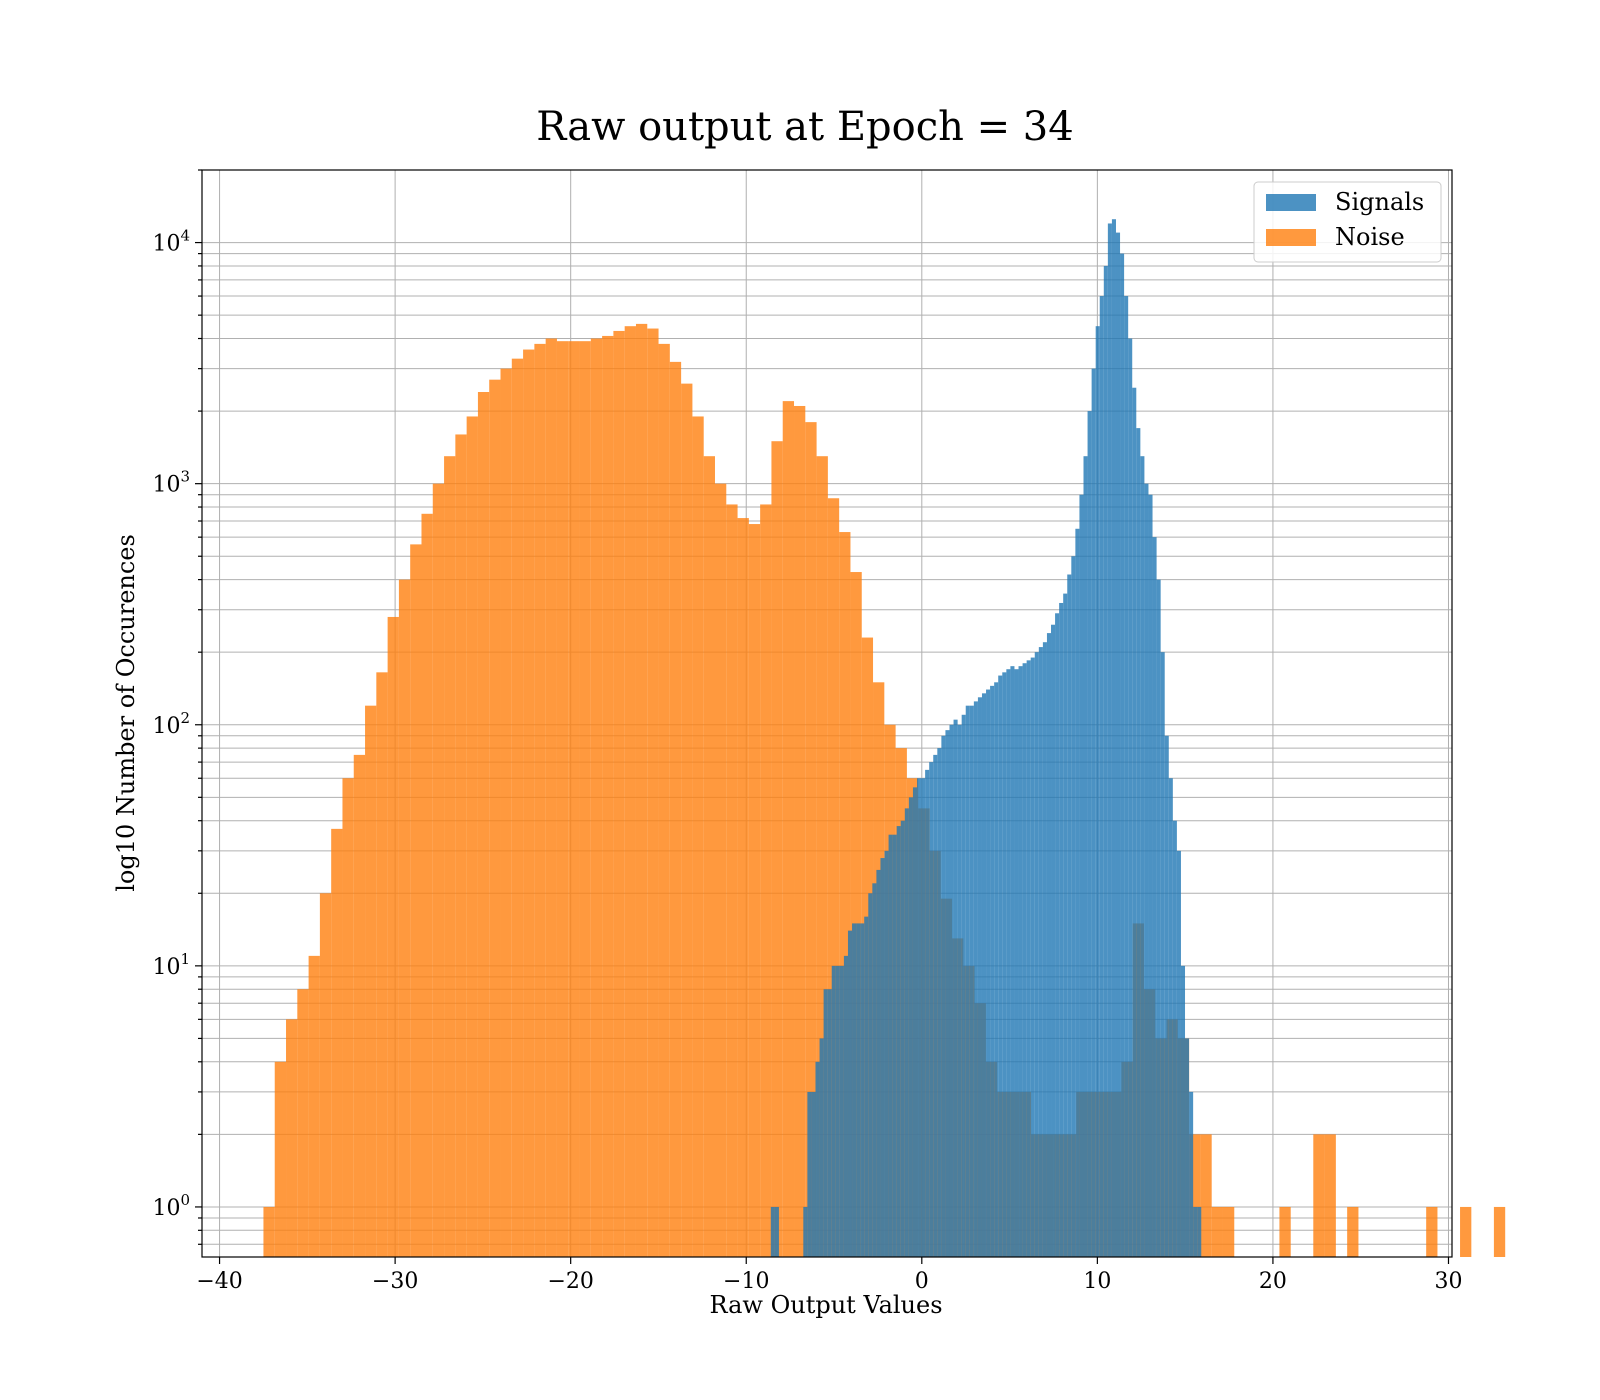 This screenshot has height=1400, width=1600. What do you see at coordinates (171, 242) in the screenshot?
I see `y-tick-label: 10⁴` at bounding box center [171, 242].